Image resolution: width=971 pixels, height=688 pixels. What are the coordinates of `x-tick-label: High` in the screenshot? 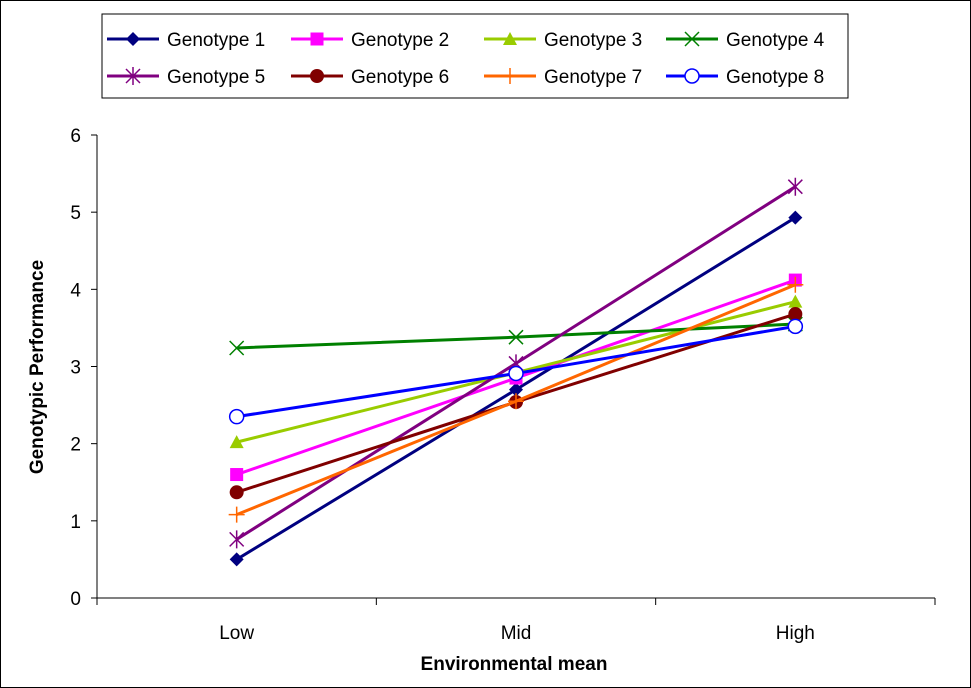 It's located at (795, 633).